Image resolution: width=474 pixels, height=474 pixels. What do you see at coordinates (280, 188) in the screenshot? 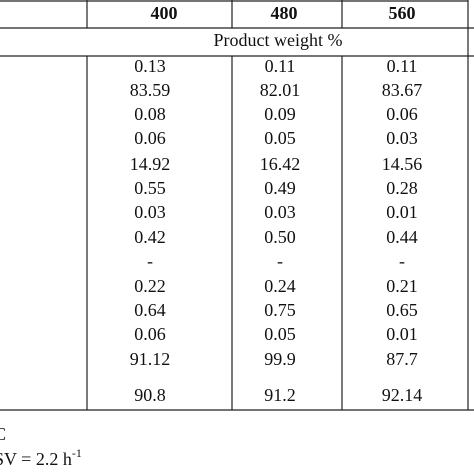
I see `cell: 0.49` at bounding box center [280, 188].